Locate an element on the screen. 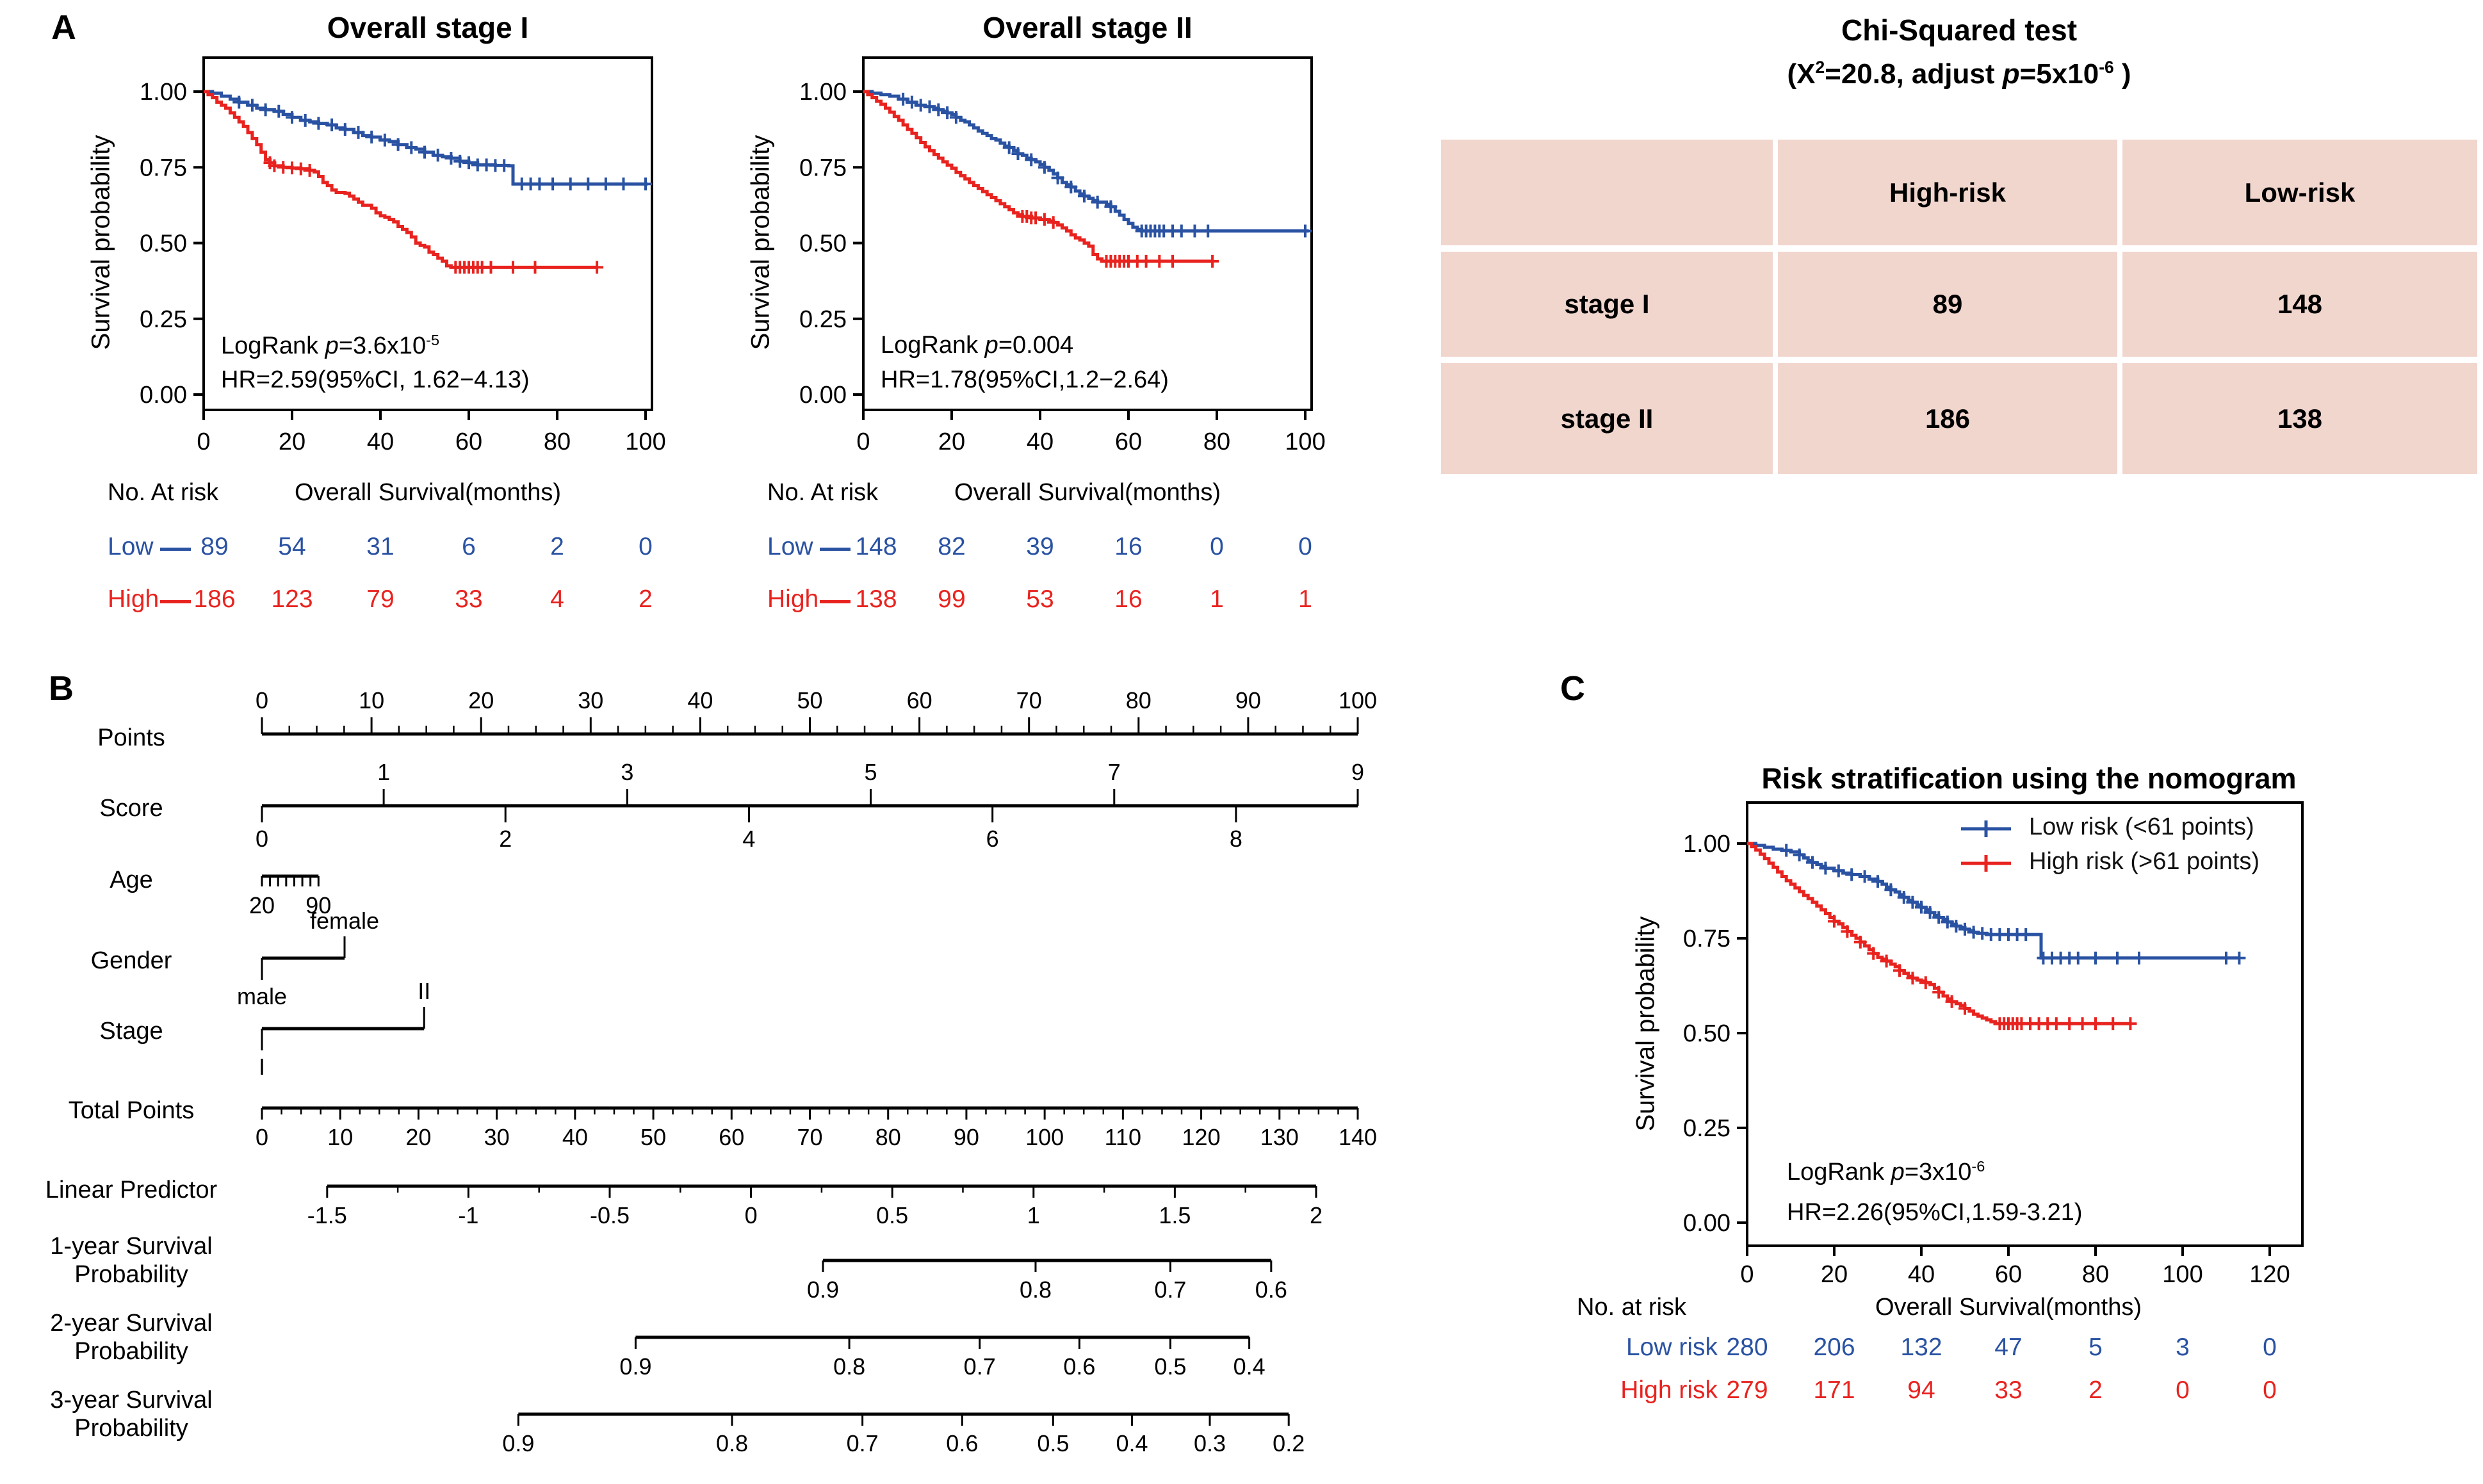 This screenshot has height=1484, width=2483. risk-count: 79 is located at coordinates (381, 599).